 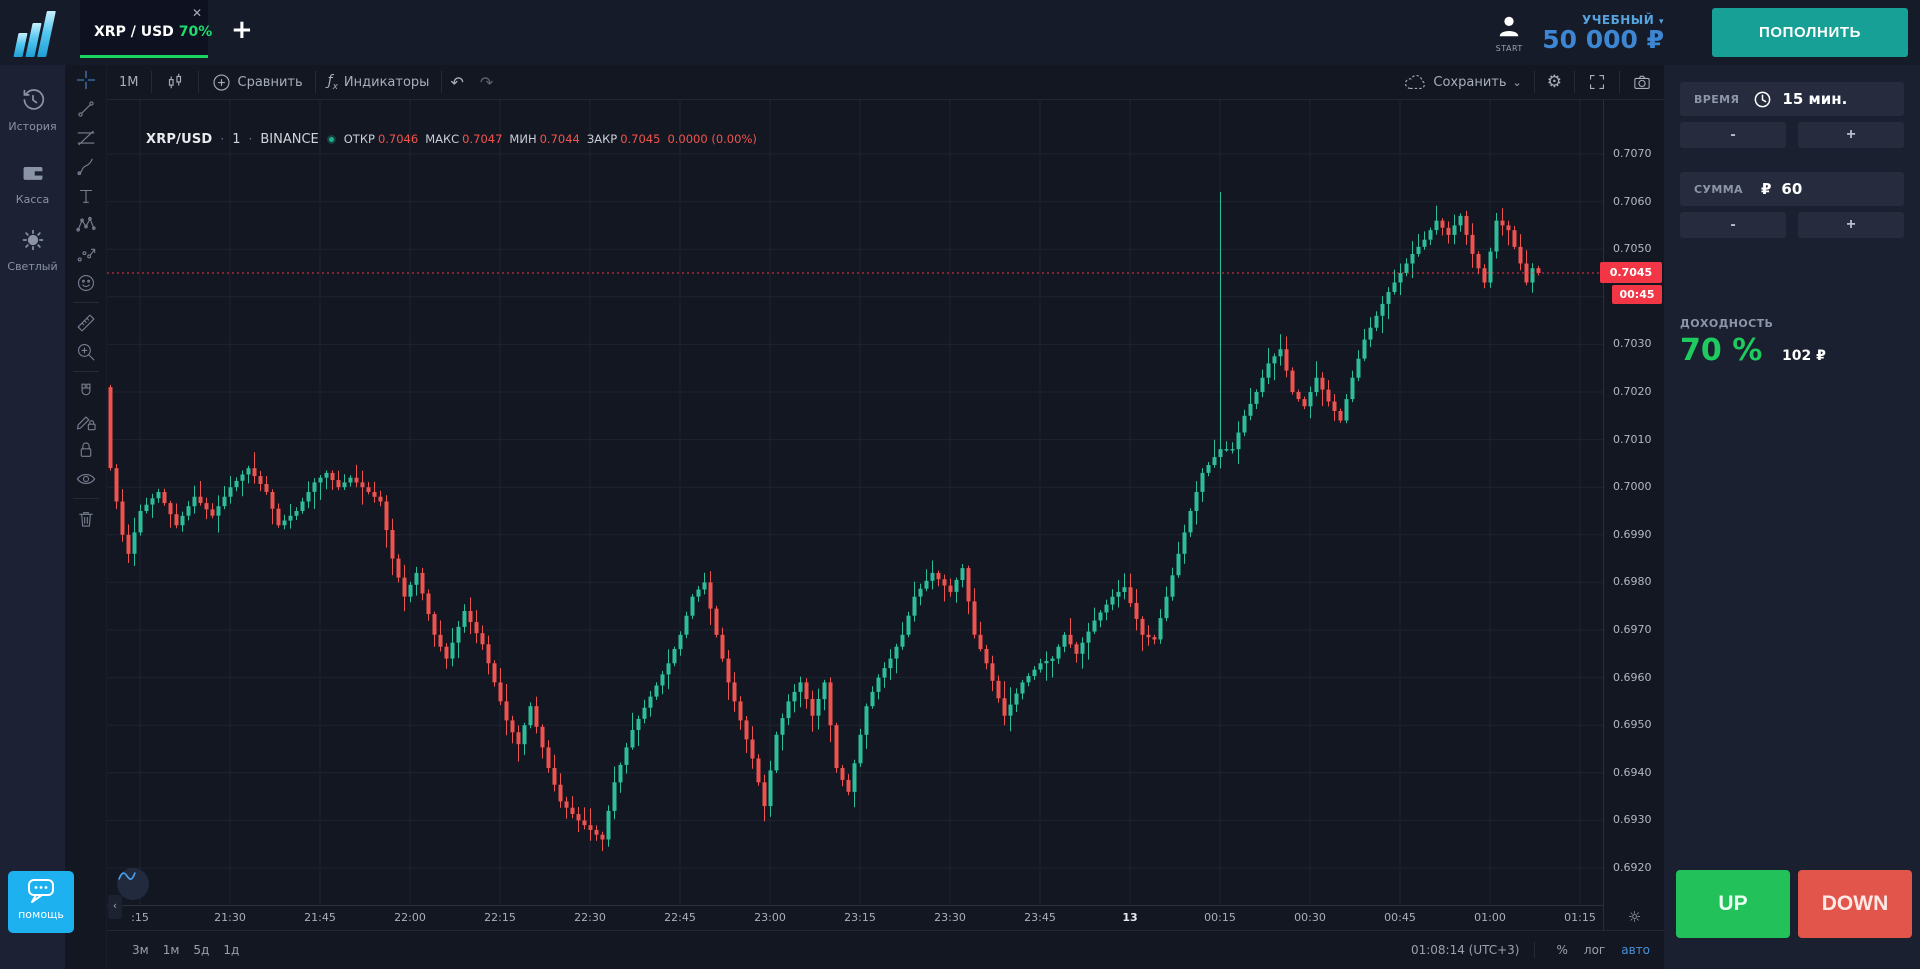 What do you see at coordinates (1220, 917) in the screenshot?
I see `time-tick-label: 00:15` at bounding box center [1220, 917].